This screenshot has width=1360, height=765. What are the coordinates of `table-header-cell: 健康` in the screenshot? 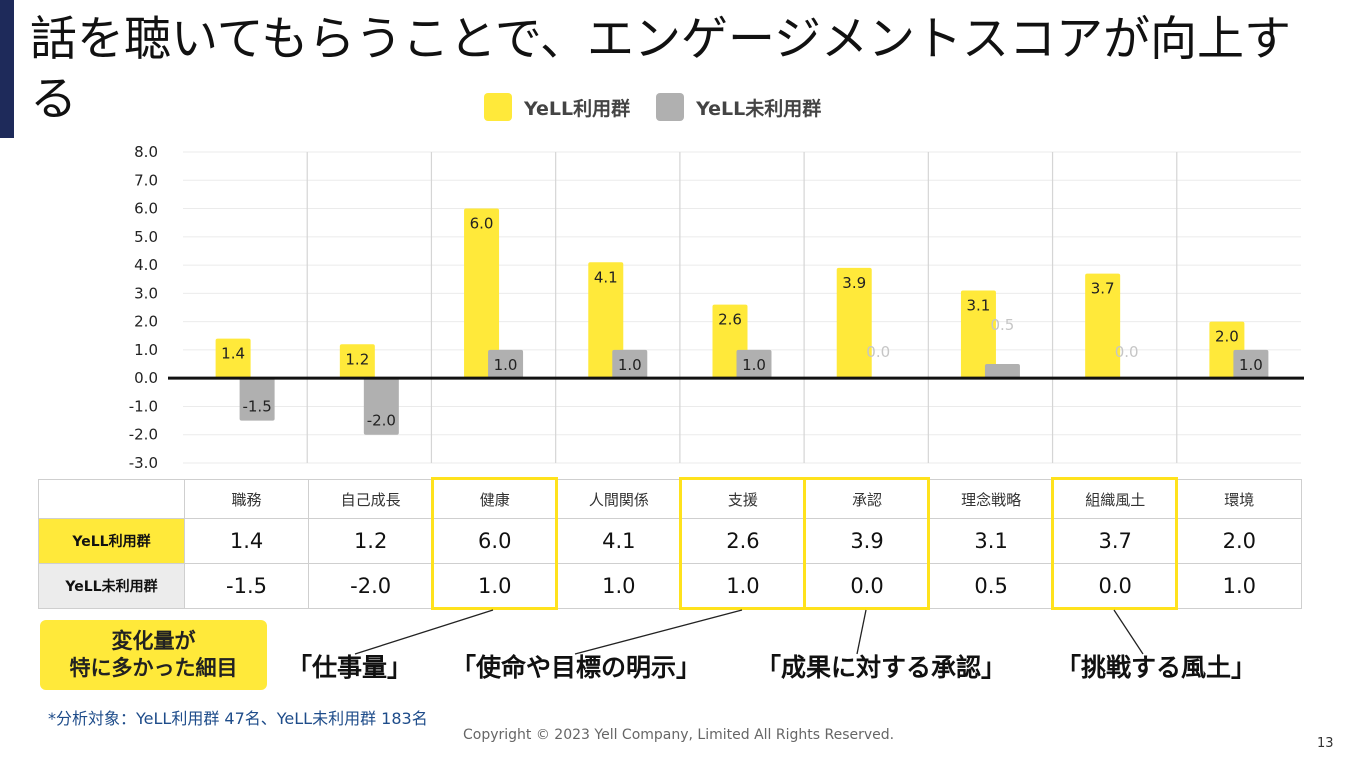 It's located at (495, 499).